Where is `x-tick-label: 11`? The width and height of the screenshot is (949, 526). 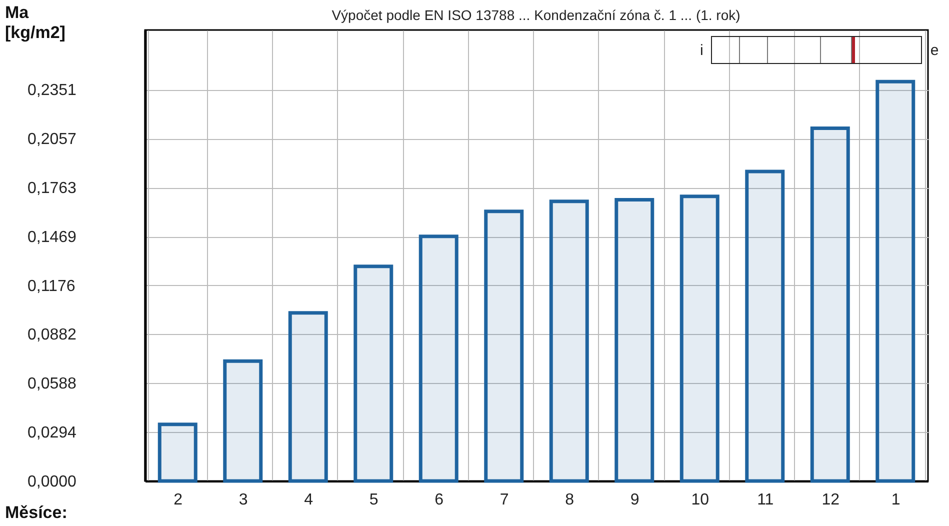 x-tick-label: 11 is located at coordinates (765, 500).